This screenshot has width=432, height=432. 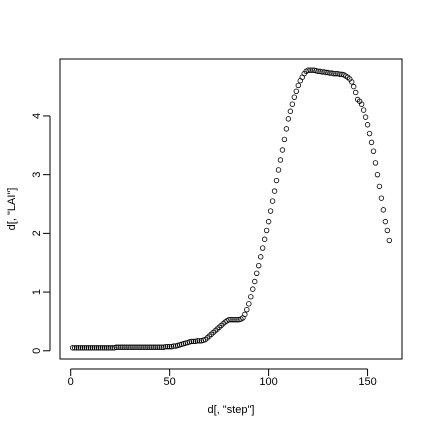 I want to click on y-tick-label: 4, so click(x=37, y=116).